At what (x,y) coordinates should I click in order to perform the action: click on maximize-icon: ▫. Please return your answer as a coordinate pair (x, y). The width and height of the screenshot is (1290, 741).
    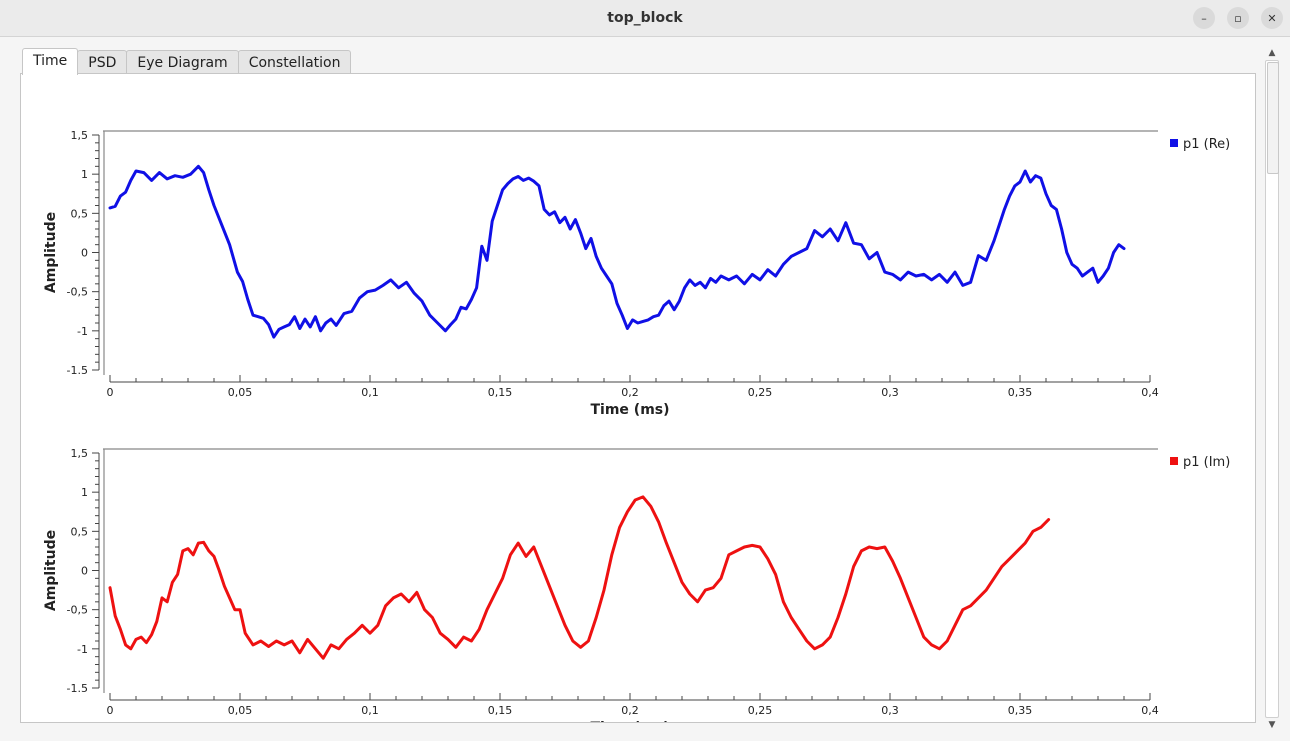
    Looking at the image, I should click on (1238, 18).